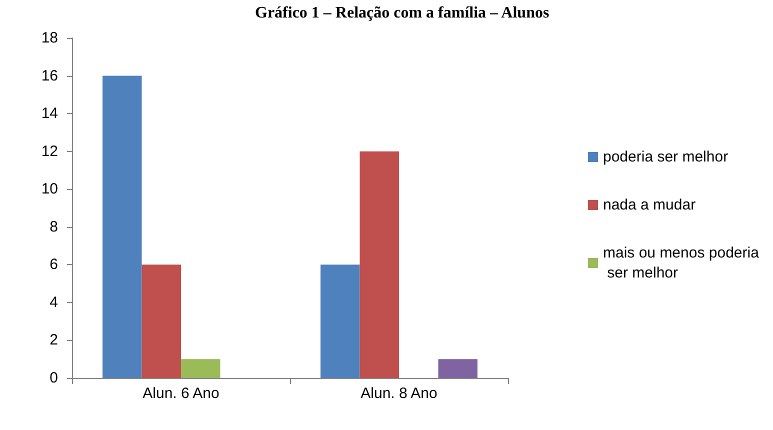 This screenshot has width=773, height=430. I want to click on chart-title: Gráfico 1 – Relação com a família – Alunos, so click(402, 13).